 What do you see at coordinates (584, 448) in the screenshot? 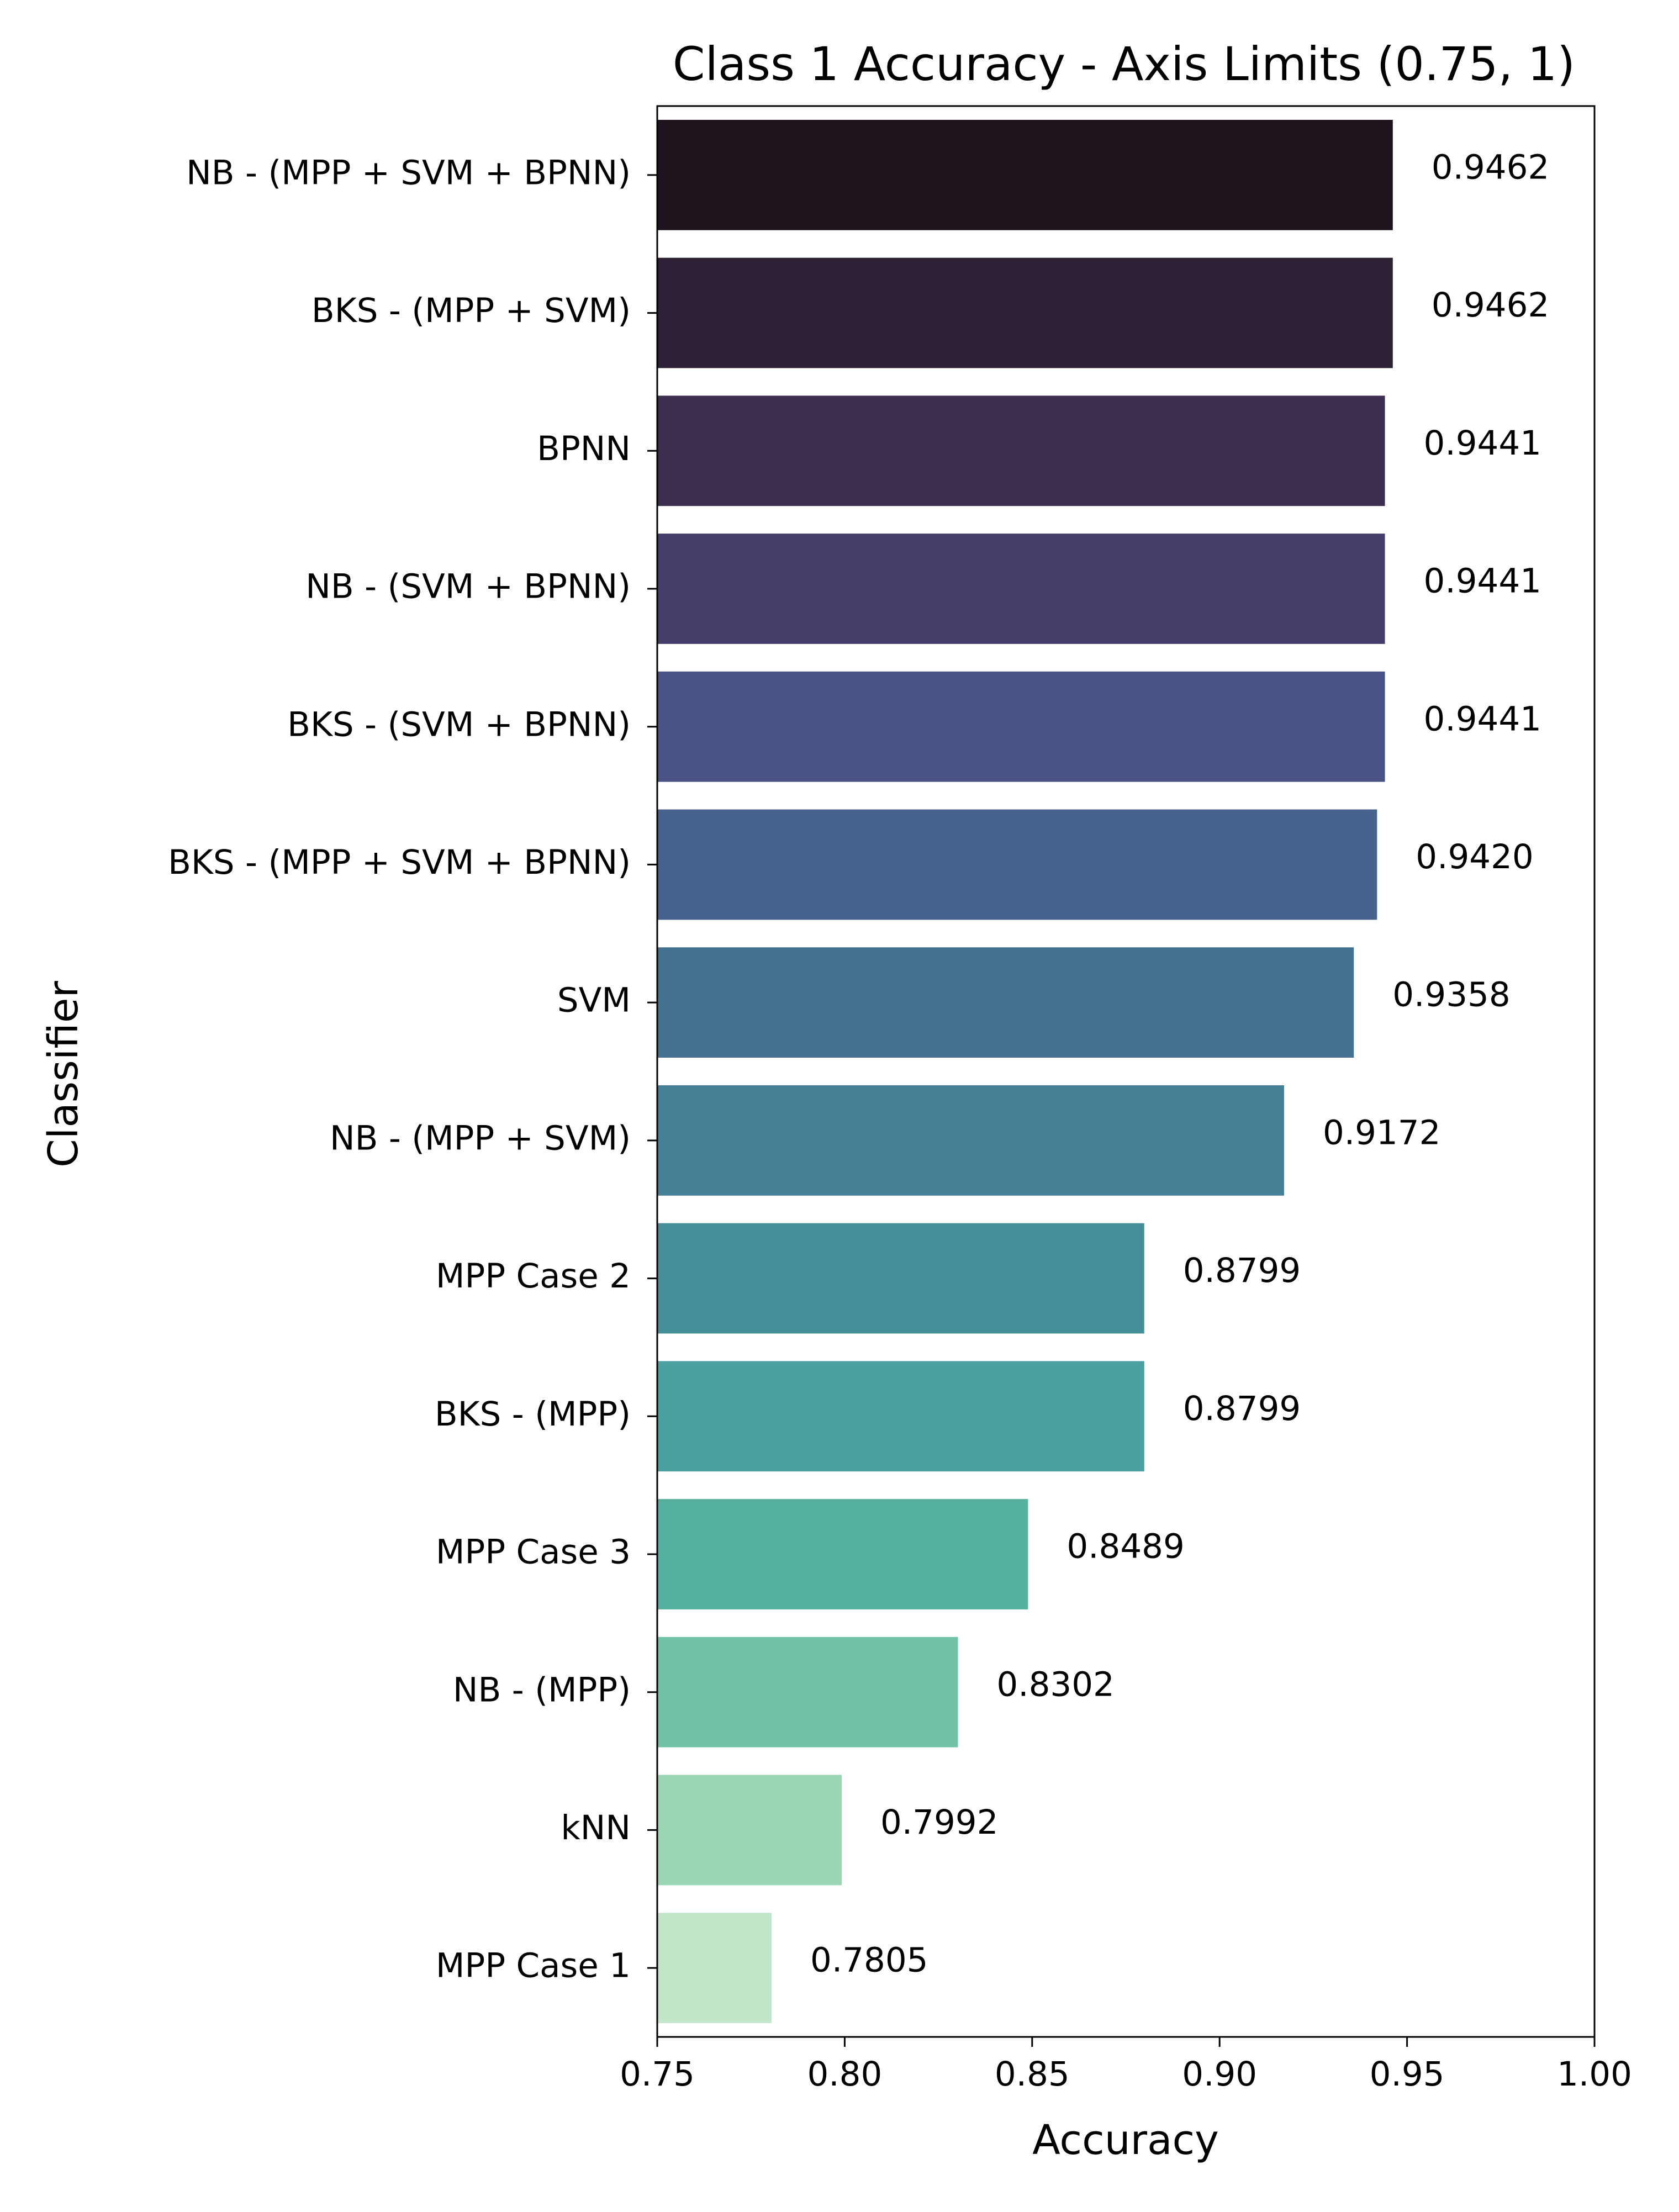
I see `y-tick-label: BPNN` at bounding box center [584, 448].